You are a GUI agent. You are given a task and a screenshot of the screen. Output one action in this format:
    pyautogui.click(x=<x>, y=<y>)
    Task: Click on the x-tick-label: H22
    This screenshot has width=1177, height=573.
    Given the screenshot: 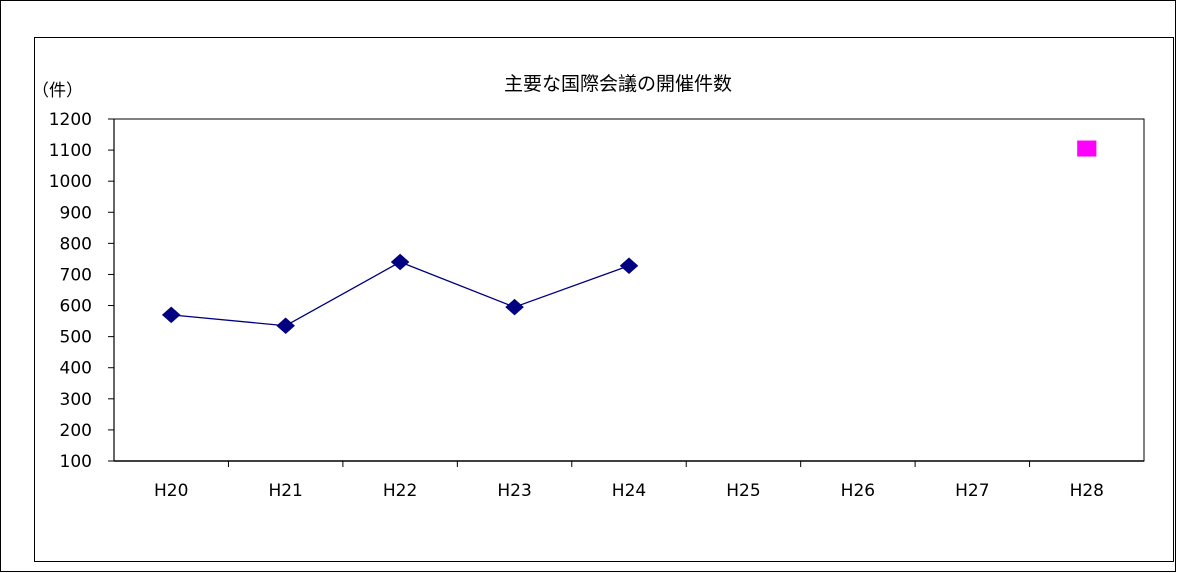 What is the action you would take?
    pyautogui.click(x=400, y=491)
    